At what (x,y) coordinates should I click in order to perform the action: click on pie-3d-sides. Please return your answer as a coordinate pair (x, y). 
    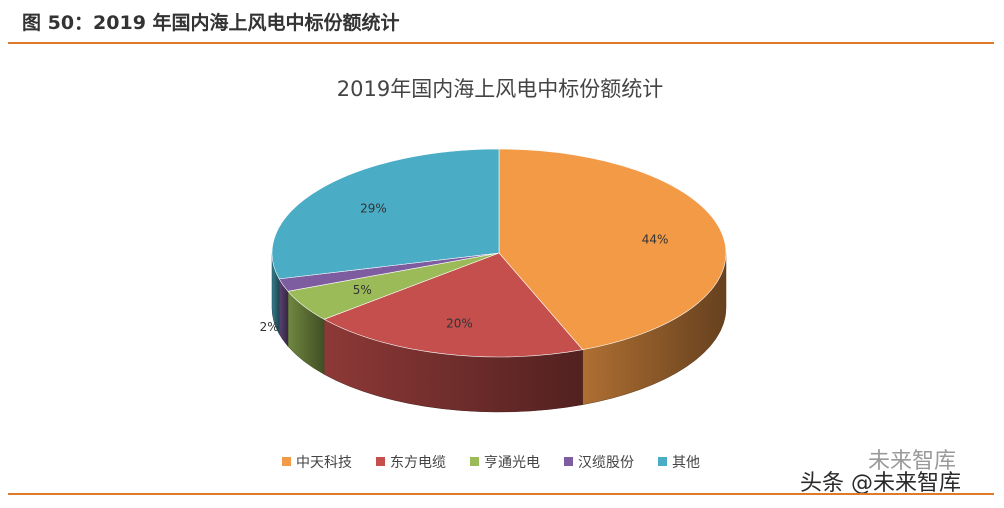
    Looking at the image, I should click on (499, 332).